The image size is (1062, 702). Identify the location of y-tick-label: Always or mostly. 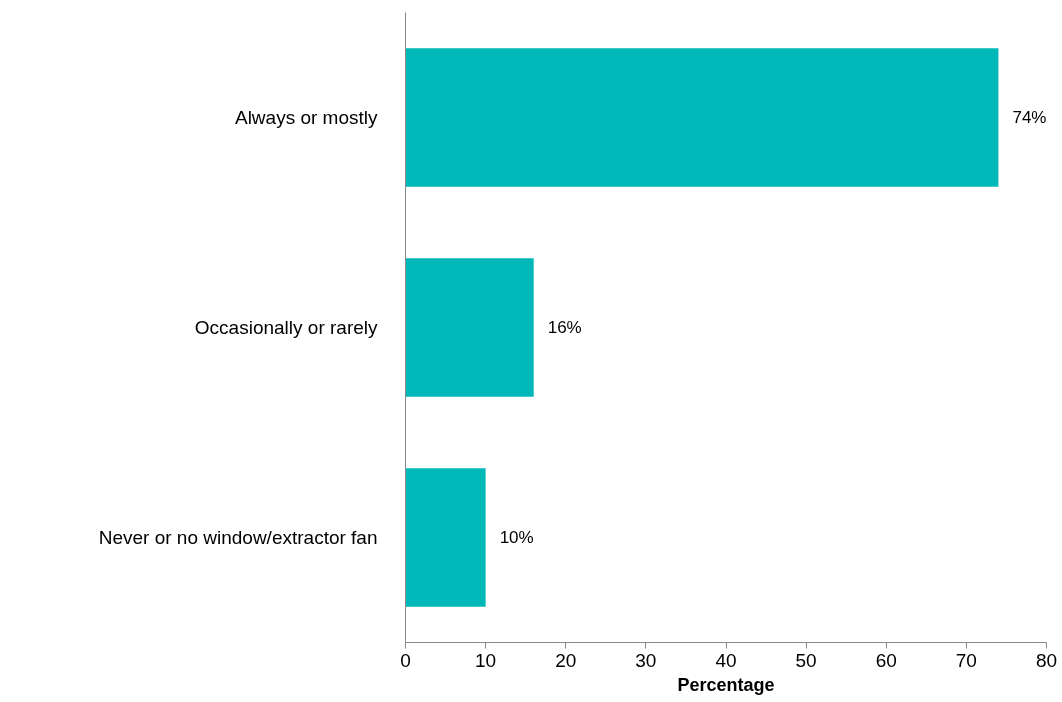
(306, 117).